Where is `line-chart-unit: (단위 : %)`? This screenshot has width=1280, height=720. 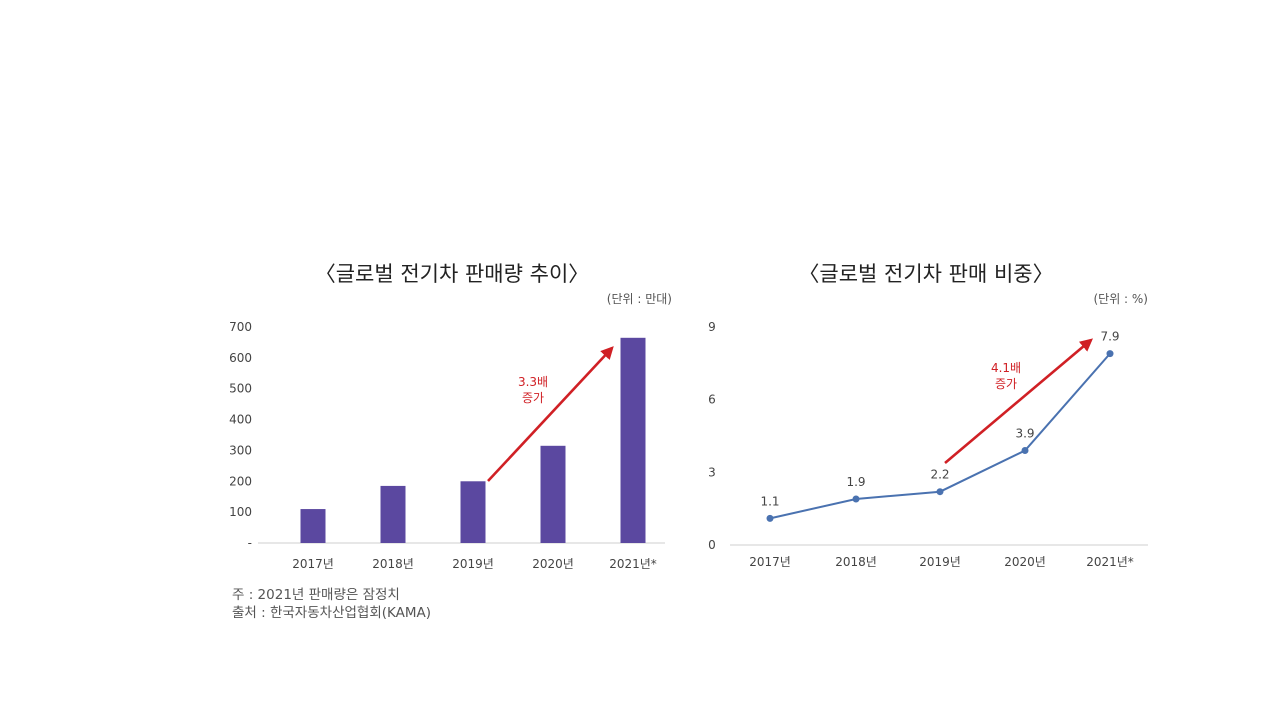 line-chart-unit: (단위 : %) is located at coordinates (1120, 299).